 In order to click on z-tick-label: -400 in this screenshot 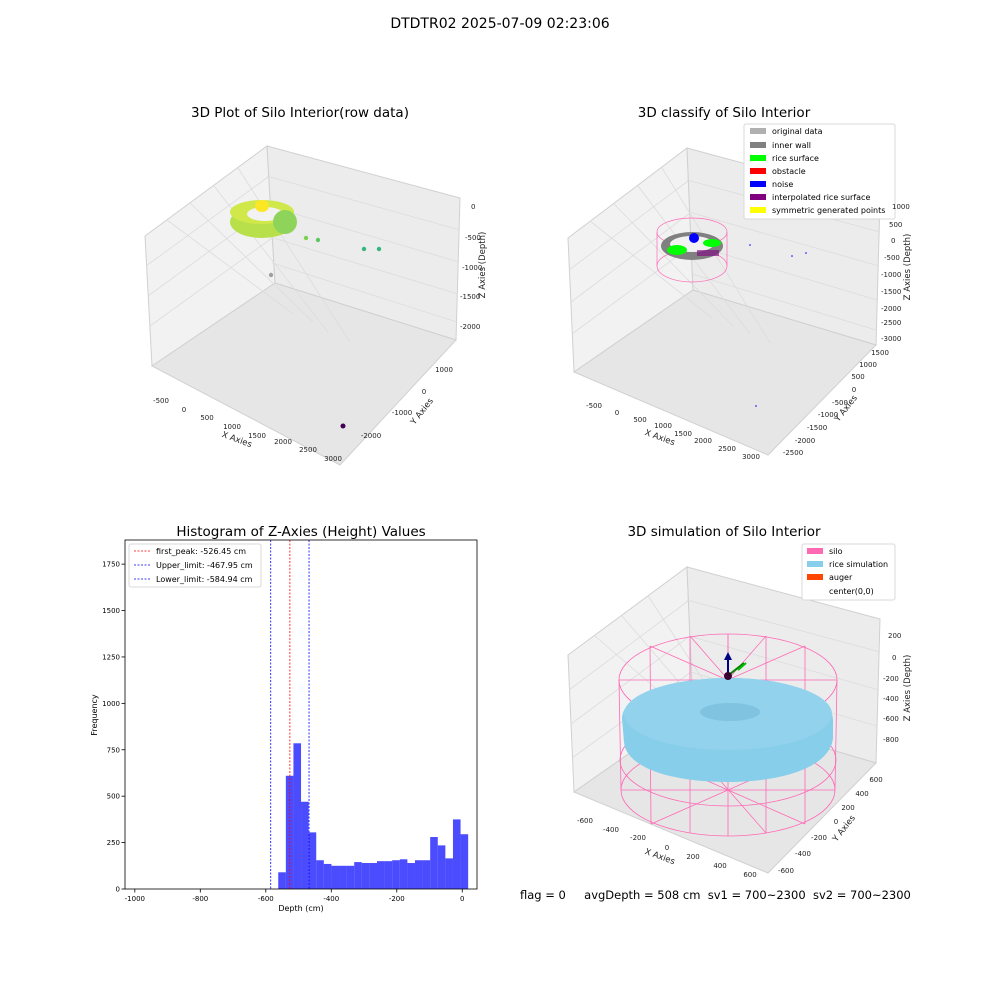, I will do `click(891, 699)`.